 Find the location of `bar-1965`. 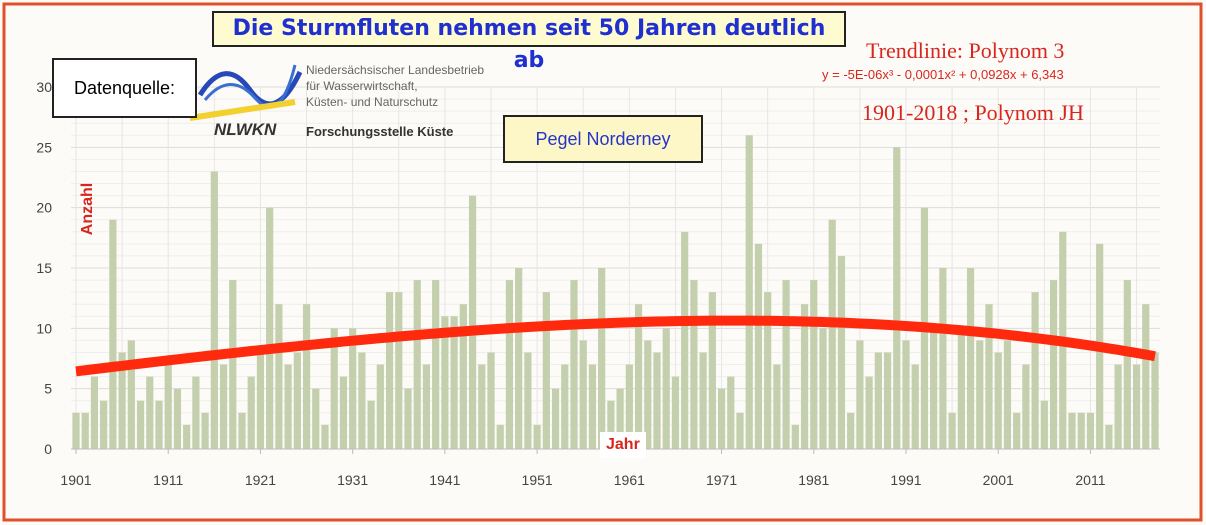

bar-1965 is located at coordinates (666, 388).